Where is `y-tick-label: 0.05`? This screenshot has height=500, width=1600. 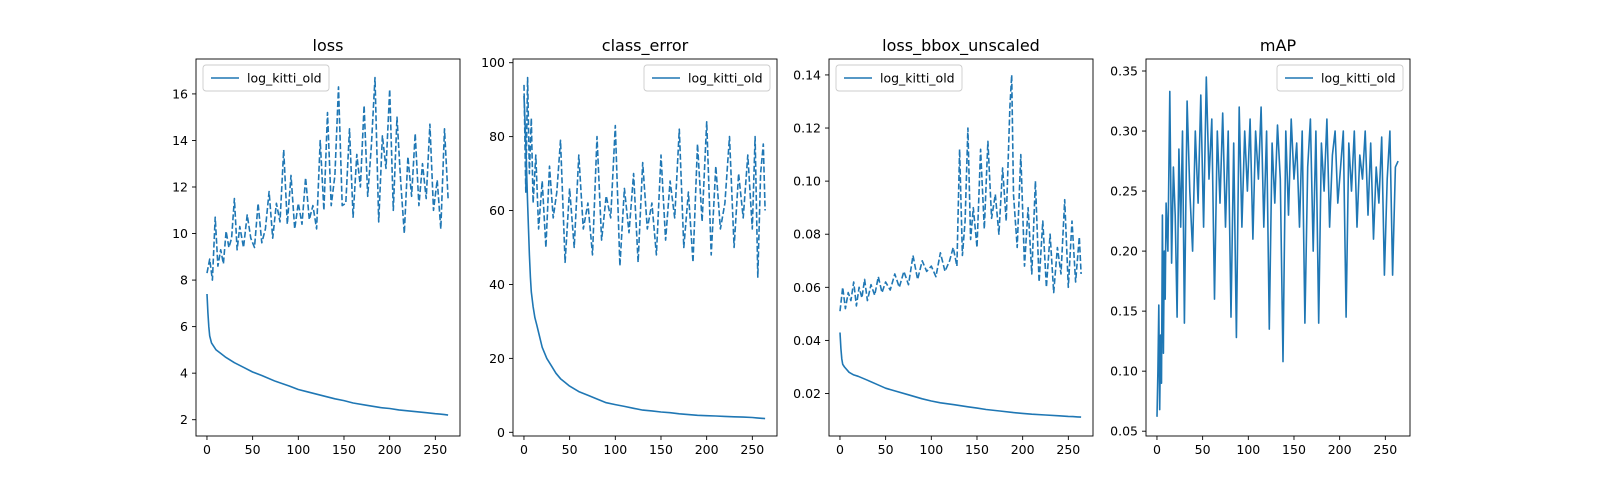
y-tick-label: 0.05 is located at coordinates (1124, 431).